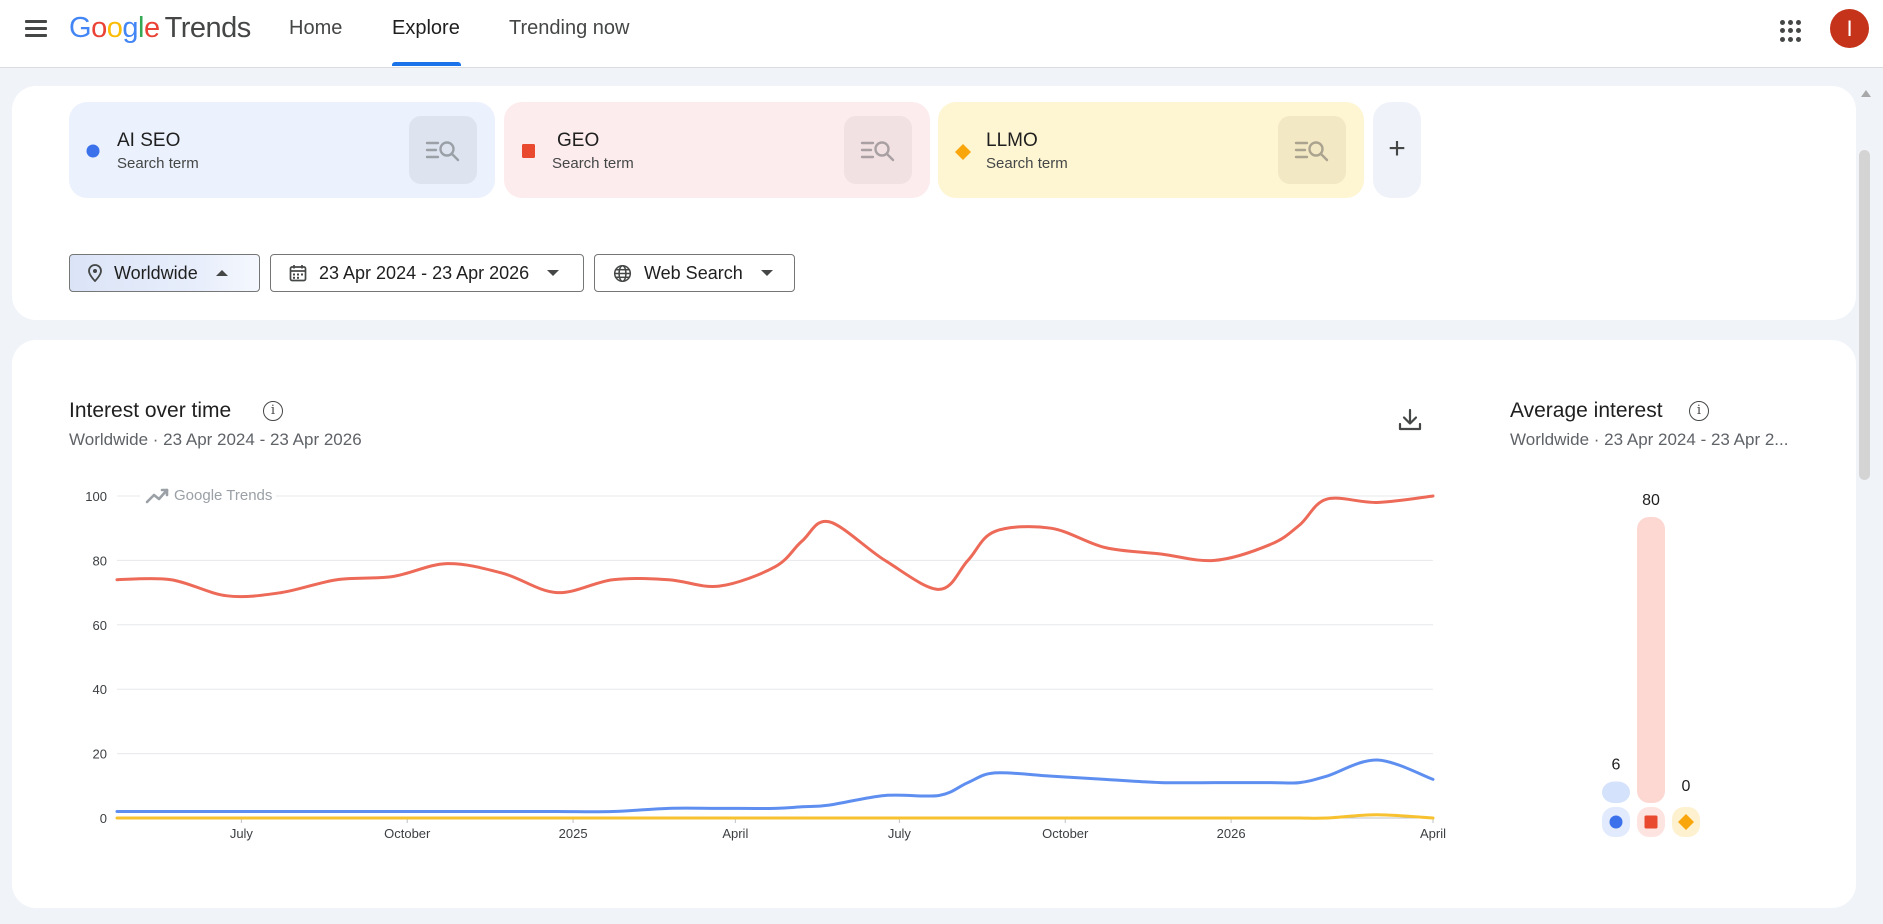 This screenshot has width=1883, height=924. What do you see at coordinates (578, 140) in the screenshot?
I see `term-name: GEO` at bounding box center [578, 140].